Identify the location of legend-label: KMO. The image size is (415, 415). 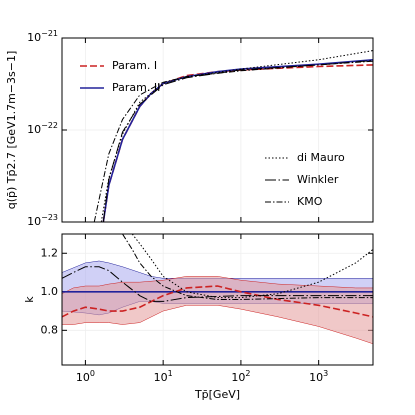
(310, 201).